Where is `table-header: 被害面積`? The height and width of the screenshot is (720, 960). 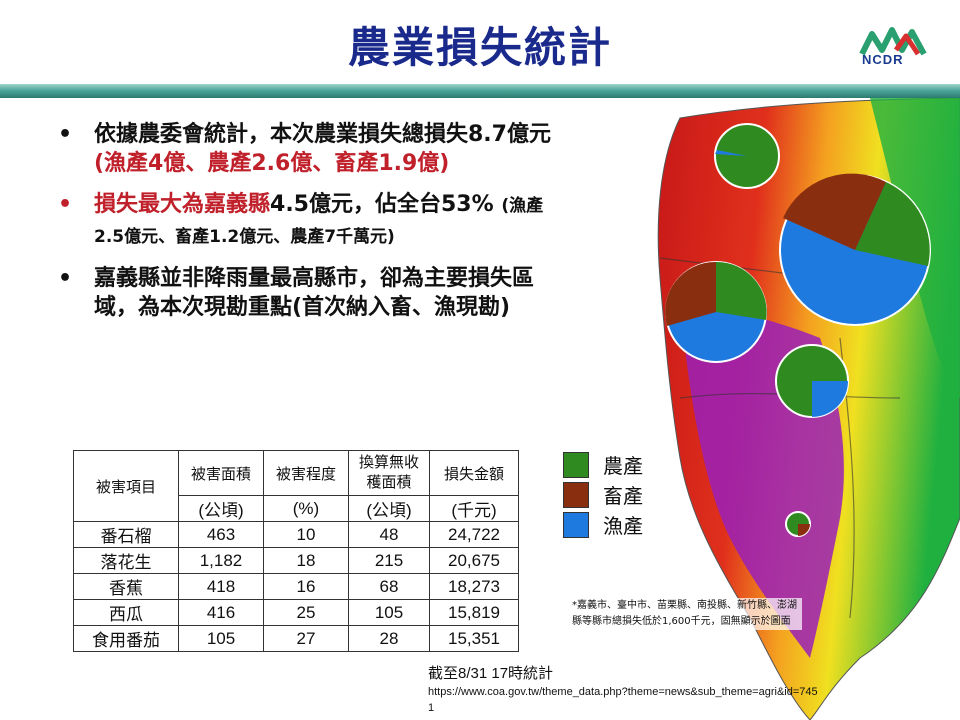 table-header: 被害面積 is located at coordinates (221, 473).